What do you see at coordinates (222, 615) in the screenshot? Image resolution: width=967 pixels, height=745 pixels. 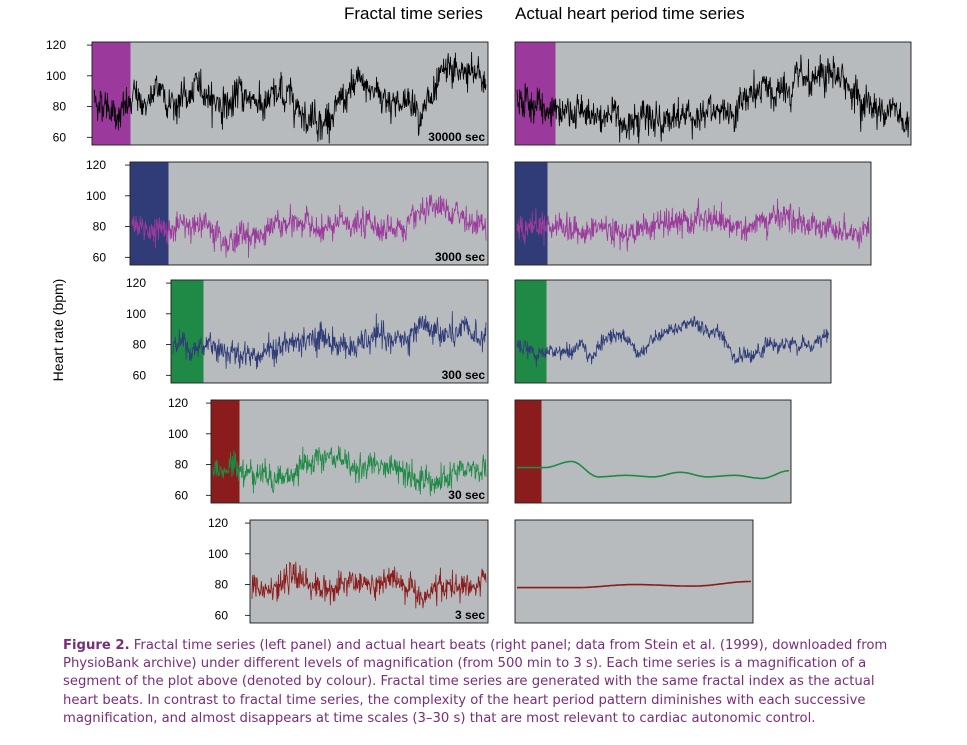 I see `y-tick-label-5-60: 60` at bounding box center [222, 615].